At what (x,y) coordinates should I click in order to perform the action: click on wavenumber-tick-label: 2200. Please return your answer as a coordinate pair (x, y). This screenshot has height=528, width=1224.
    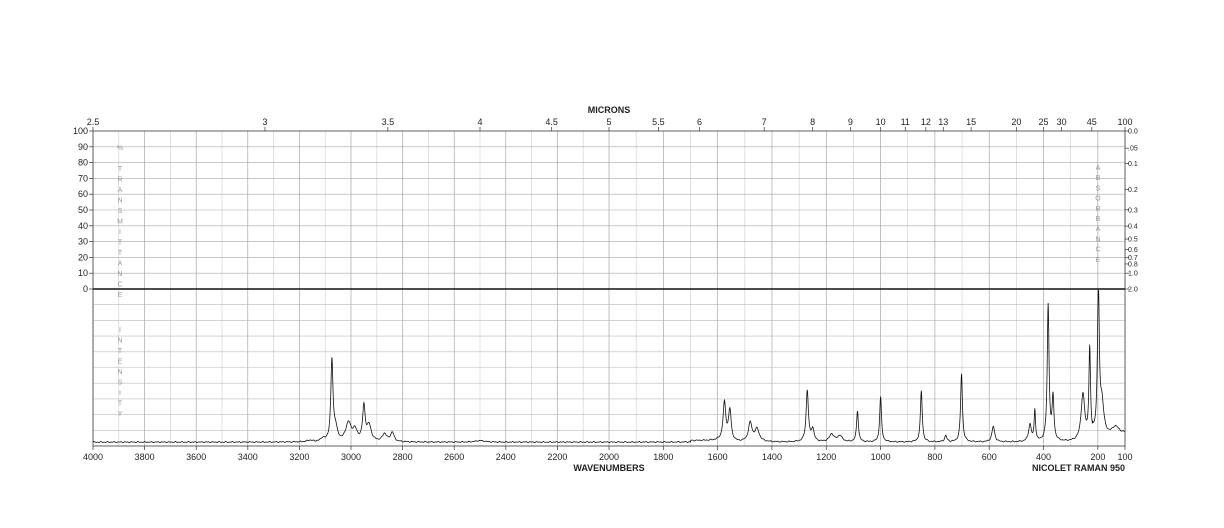
    Looking at the image, I should click on (557, 457).